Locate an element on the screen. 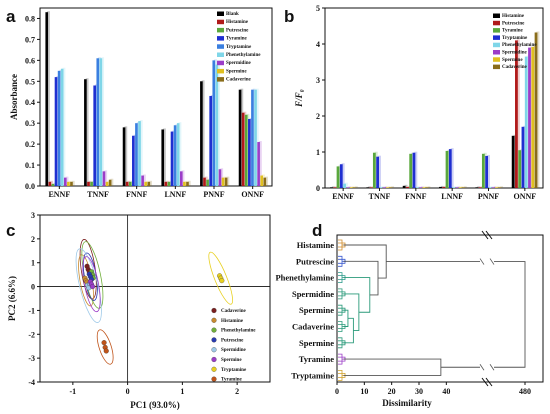  y-axis-label: F/F₀ is located at coordinates (299, 98).